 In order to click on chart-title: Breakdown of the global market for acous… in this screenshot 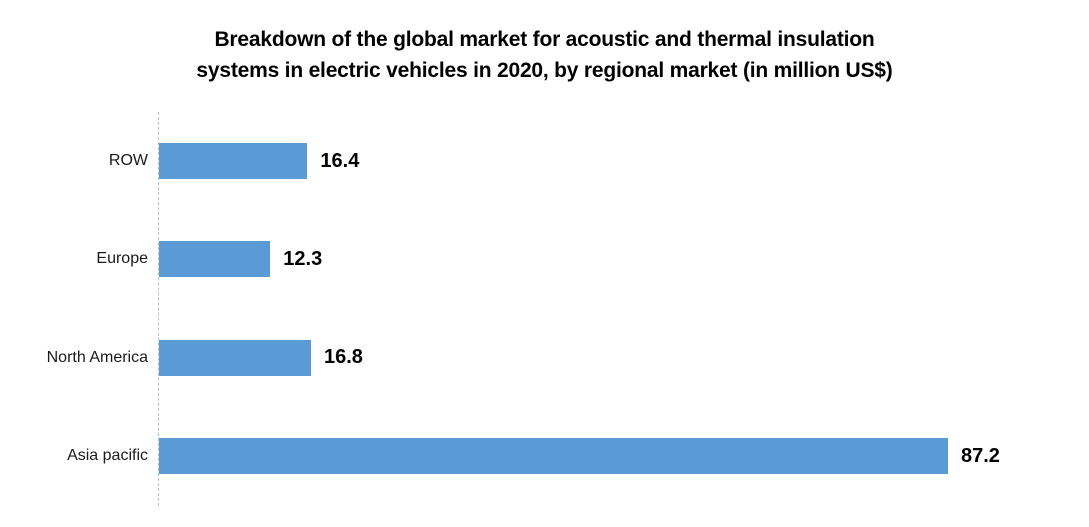, I will do `click(544, 55)`.